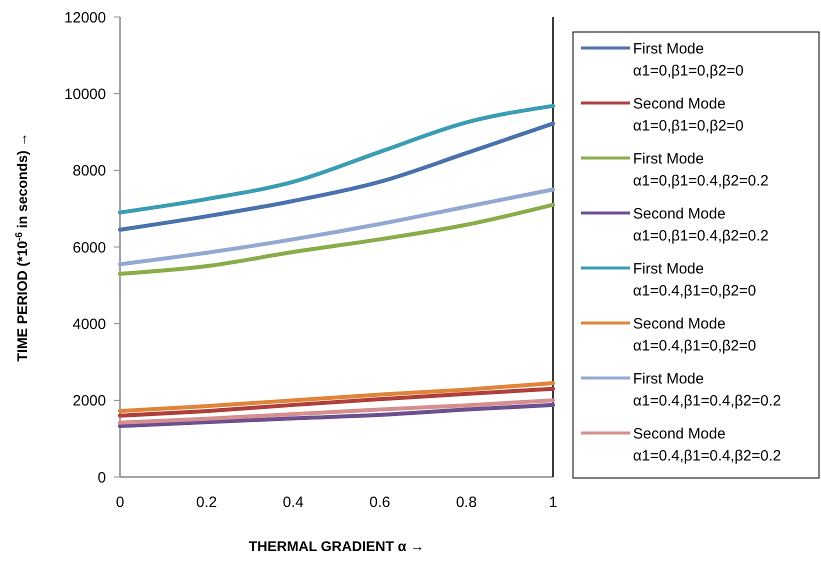 Image resolution: width=821 pixels, height=563 pixels. I want to click on legend-label: First Mode α1=0,β1=0.4,β2=0.2, so click(701, 170).